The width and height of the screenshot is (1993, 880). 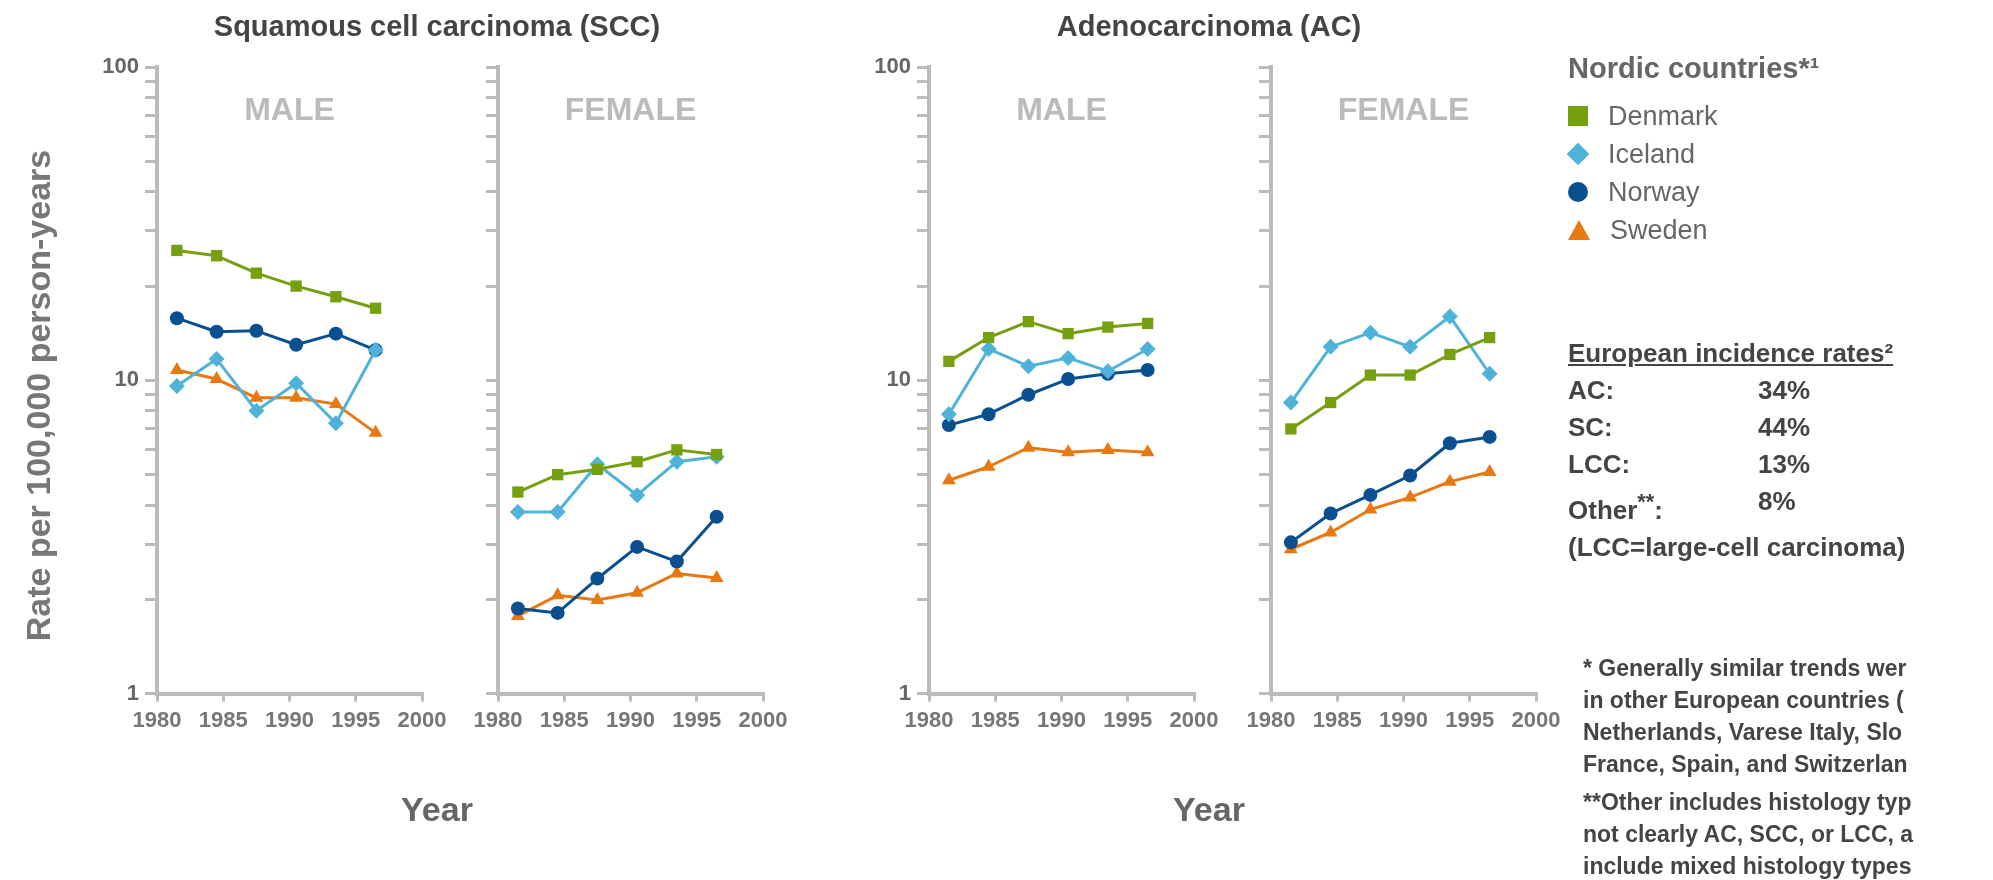 I want to click on y-axis-title: Rate per 100,000 person-years, so click(x=38, y=395).